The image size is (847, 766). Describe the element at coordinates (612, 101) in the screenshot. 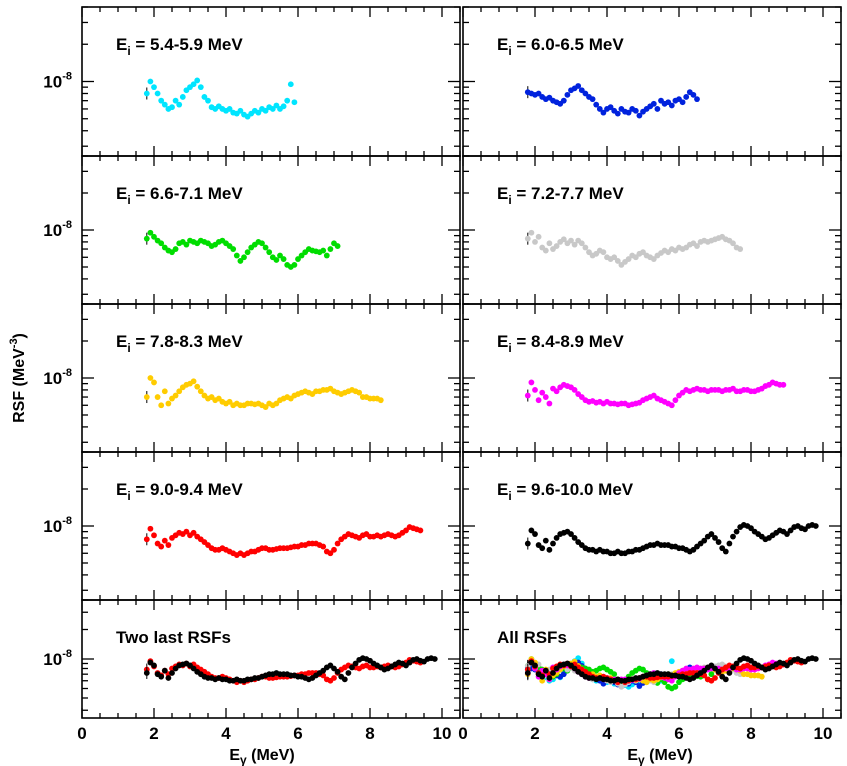

I see `series-ei-6.0-6.5` at that location.